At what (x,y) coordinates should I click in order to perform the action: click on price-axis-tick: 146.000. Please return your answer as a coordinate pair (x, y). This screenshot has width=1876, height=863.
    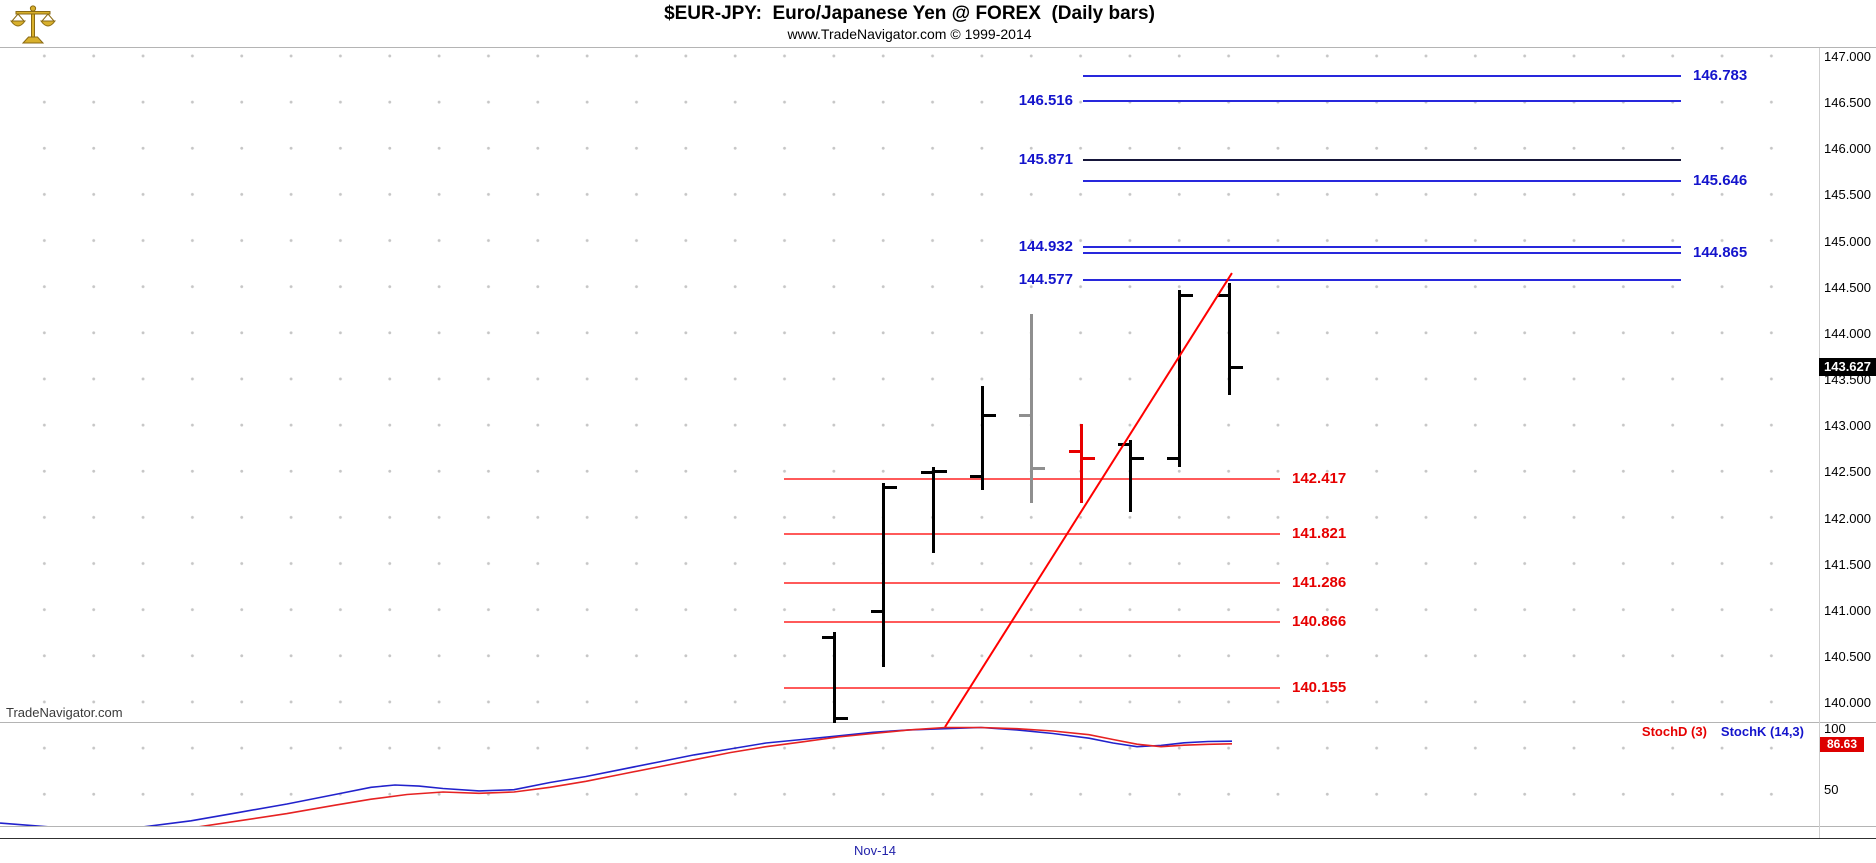
    Looking at the image, I should click on (1847, 149).